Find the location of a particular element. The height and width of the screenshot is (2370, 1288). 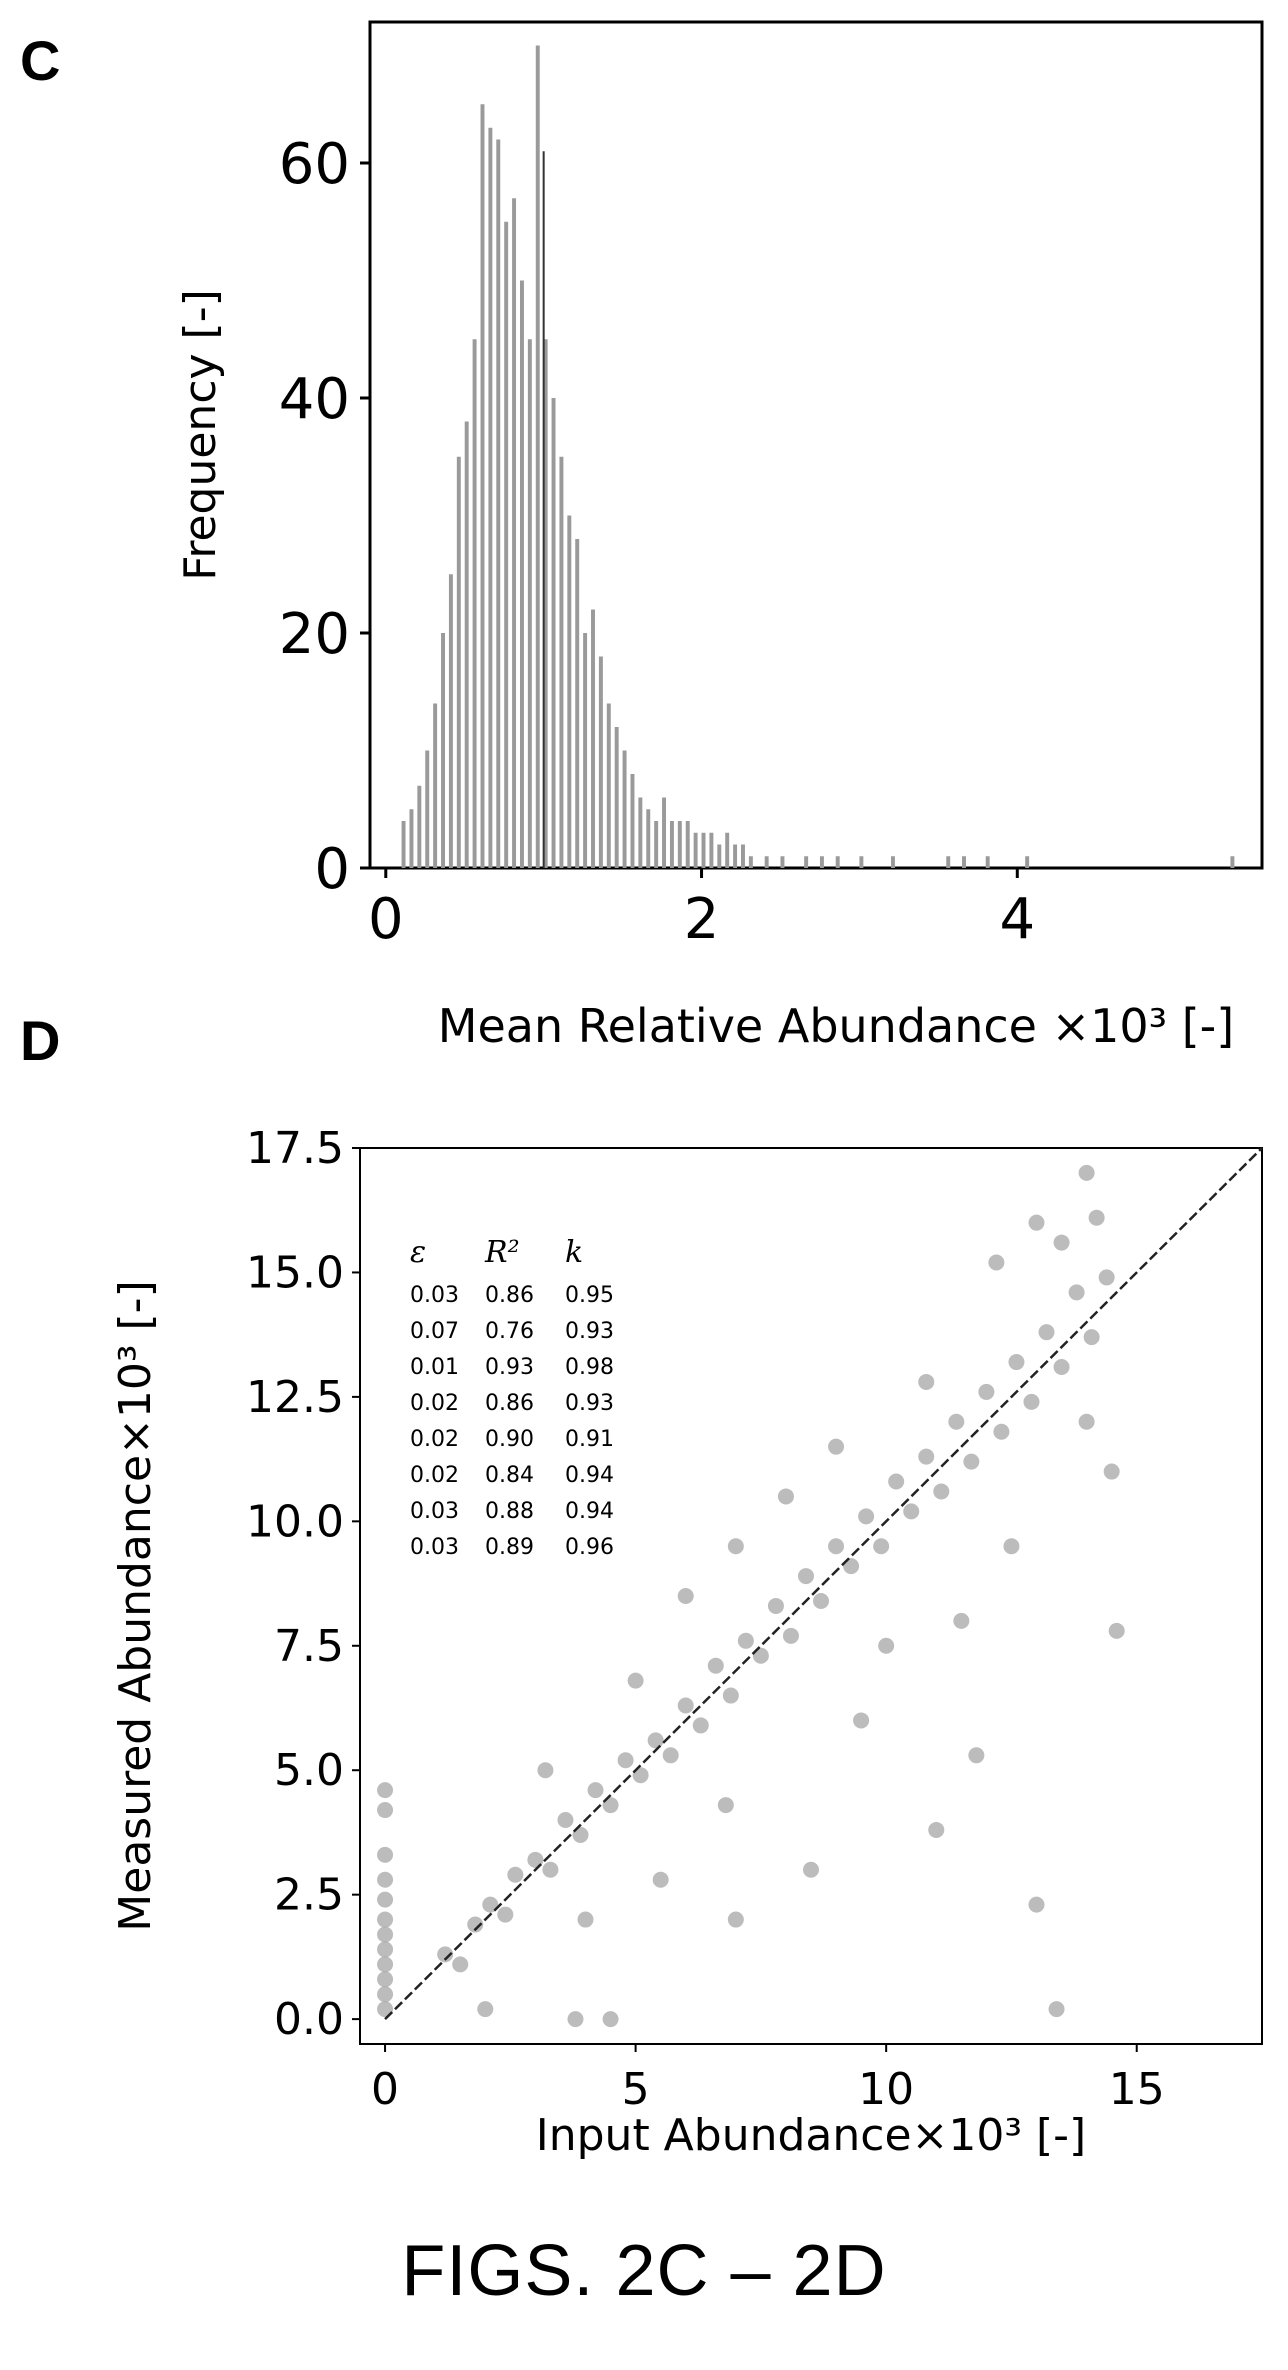

y-axis-label: Frequency [-] is located at coordinates (200, 435).